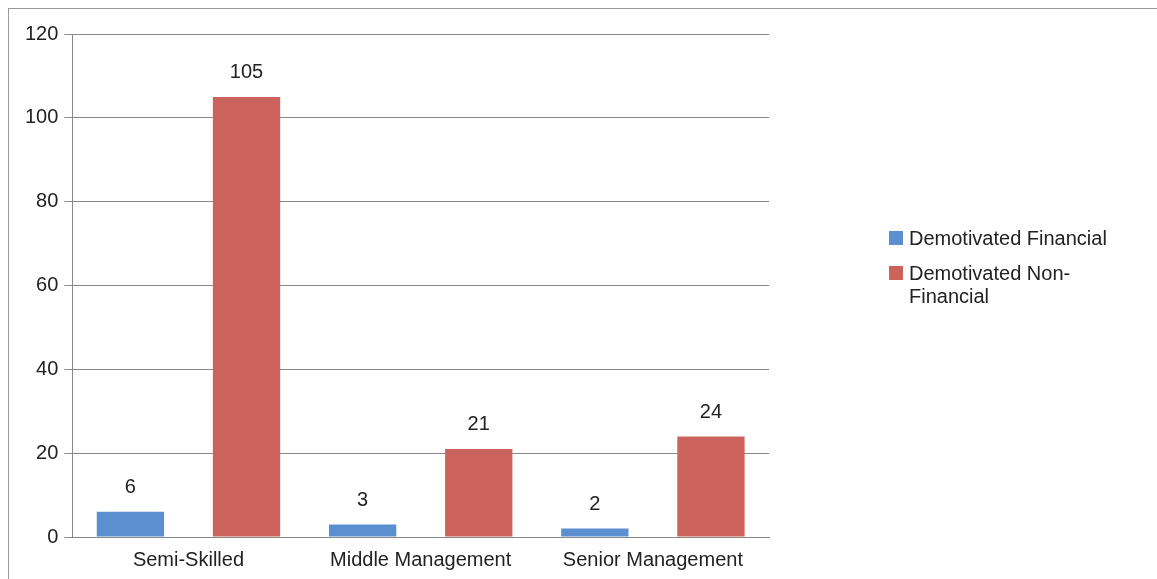 Image resolution: width=1157 pixels, height=579 pixels. What do you see at coordinates (130, 486) in the screenshot?
I see `data-label: 6` at bounding box center [130, 486].